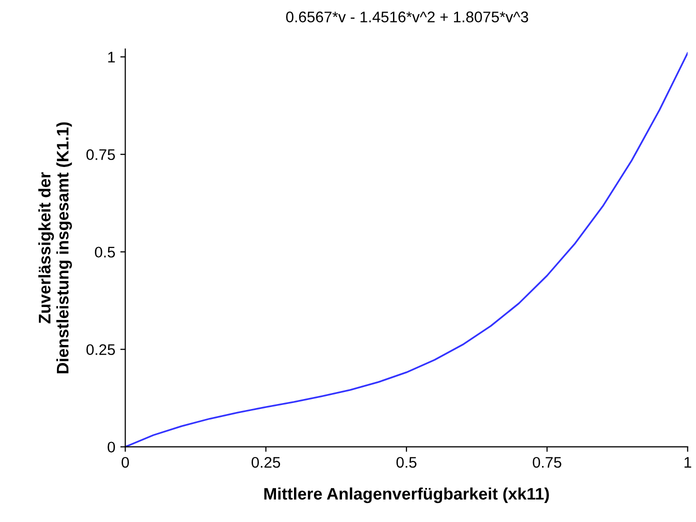 The width and height of the screenshot is (696, 522). What do you see at coordinates (406, 495) in the screenshot?
I see `x-axis-title: Mittlere Anlagenverfügbarkeit (xk11)` at bounding box center [406, 495].